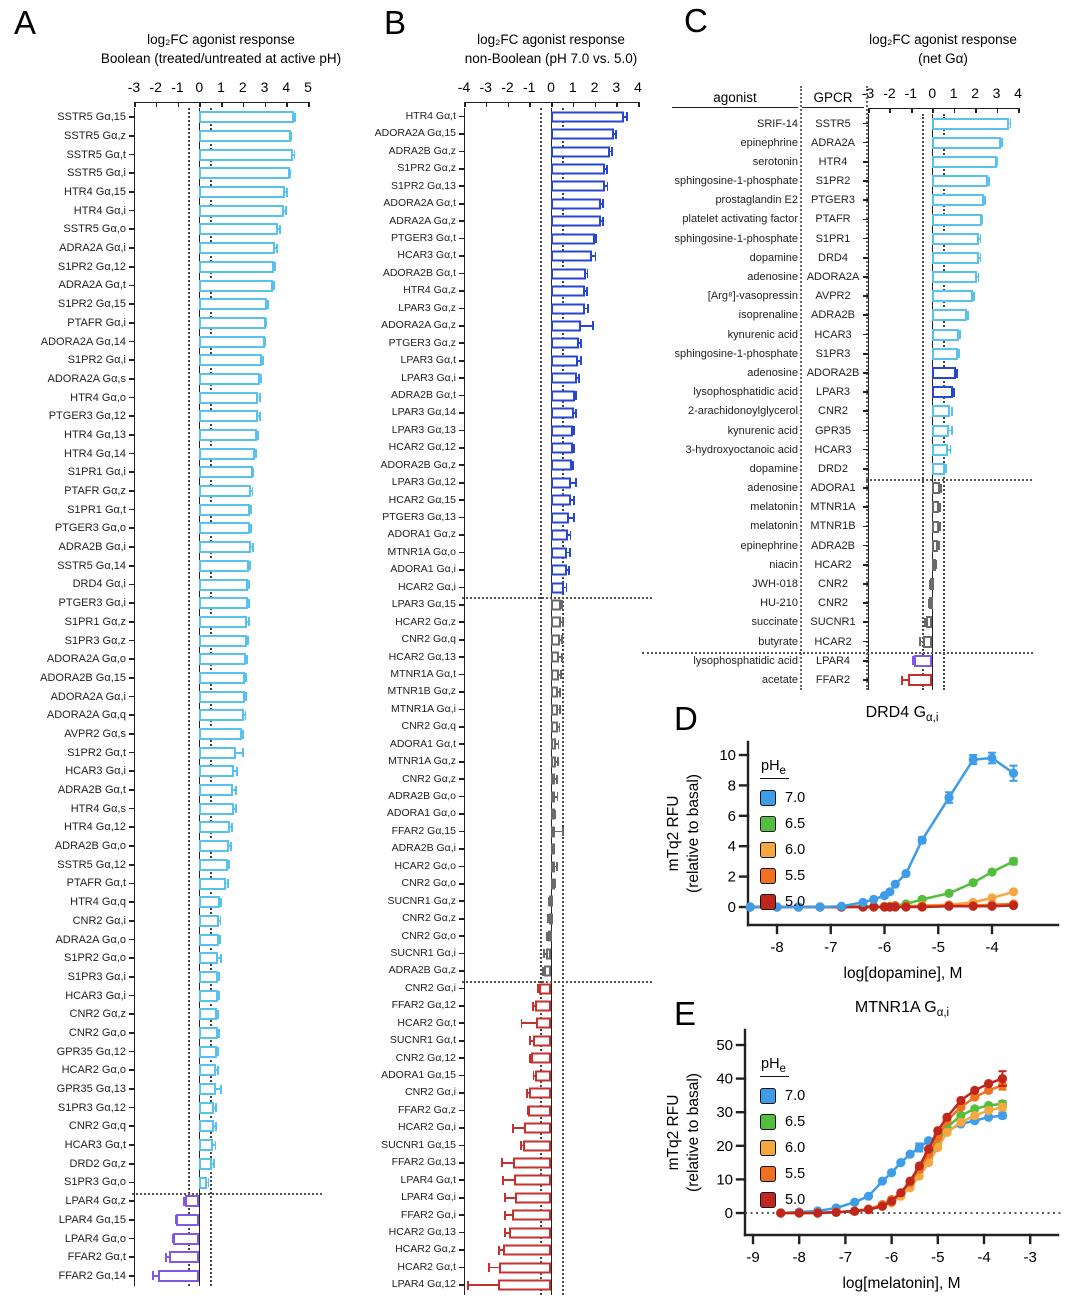 This screenshot has height=1308, width=1066. I want to click on agonist-label: kynurenic acid, so click(762, 334).